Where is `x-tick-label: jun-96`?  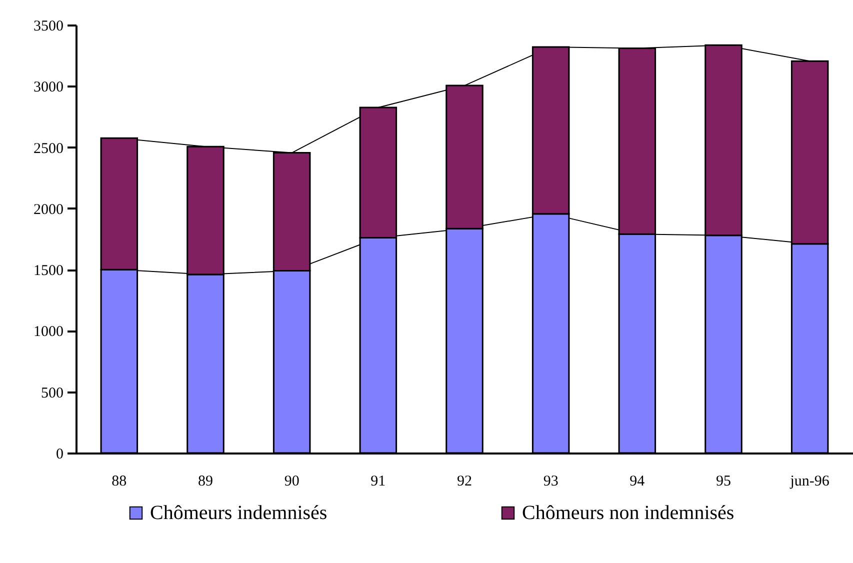
x-tick-label: jun-96 is located at coordinates (809, 482).